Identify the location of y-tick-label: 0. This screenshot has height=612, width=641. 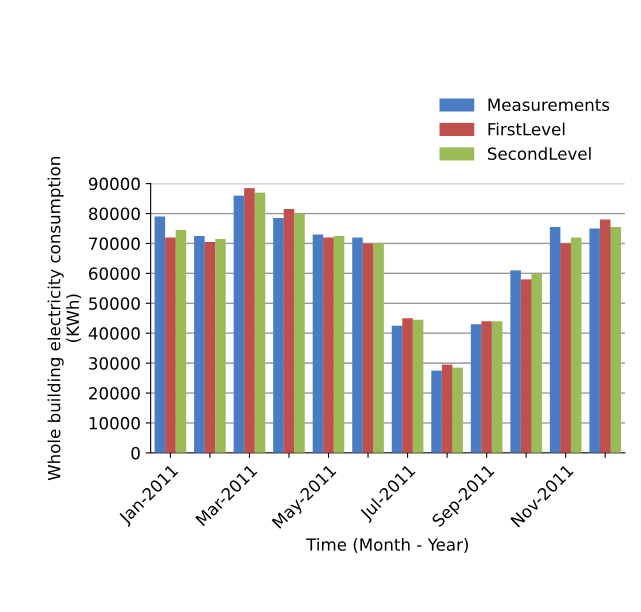
(135, 453).